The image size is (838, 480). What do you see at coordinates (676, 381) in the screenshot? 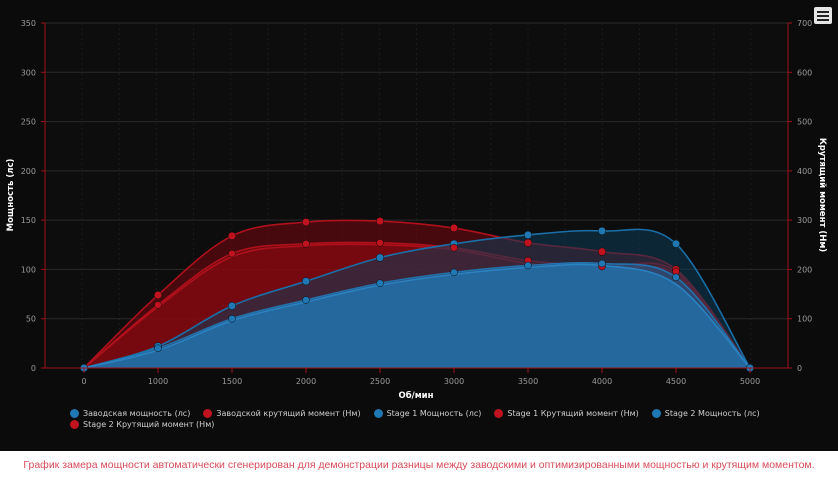
I see `x-tick-label: 4500` at bounding box center [676, 381].